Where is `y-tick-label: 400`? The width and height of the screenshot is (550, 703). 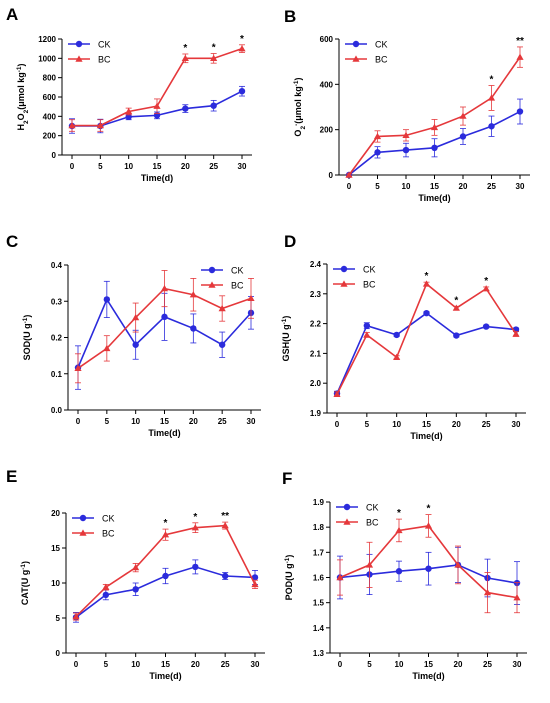
y-tick-label: 400 is located at coordinates (327, 84).